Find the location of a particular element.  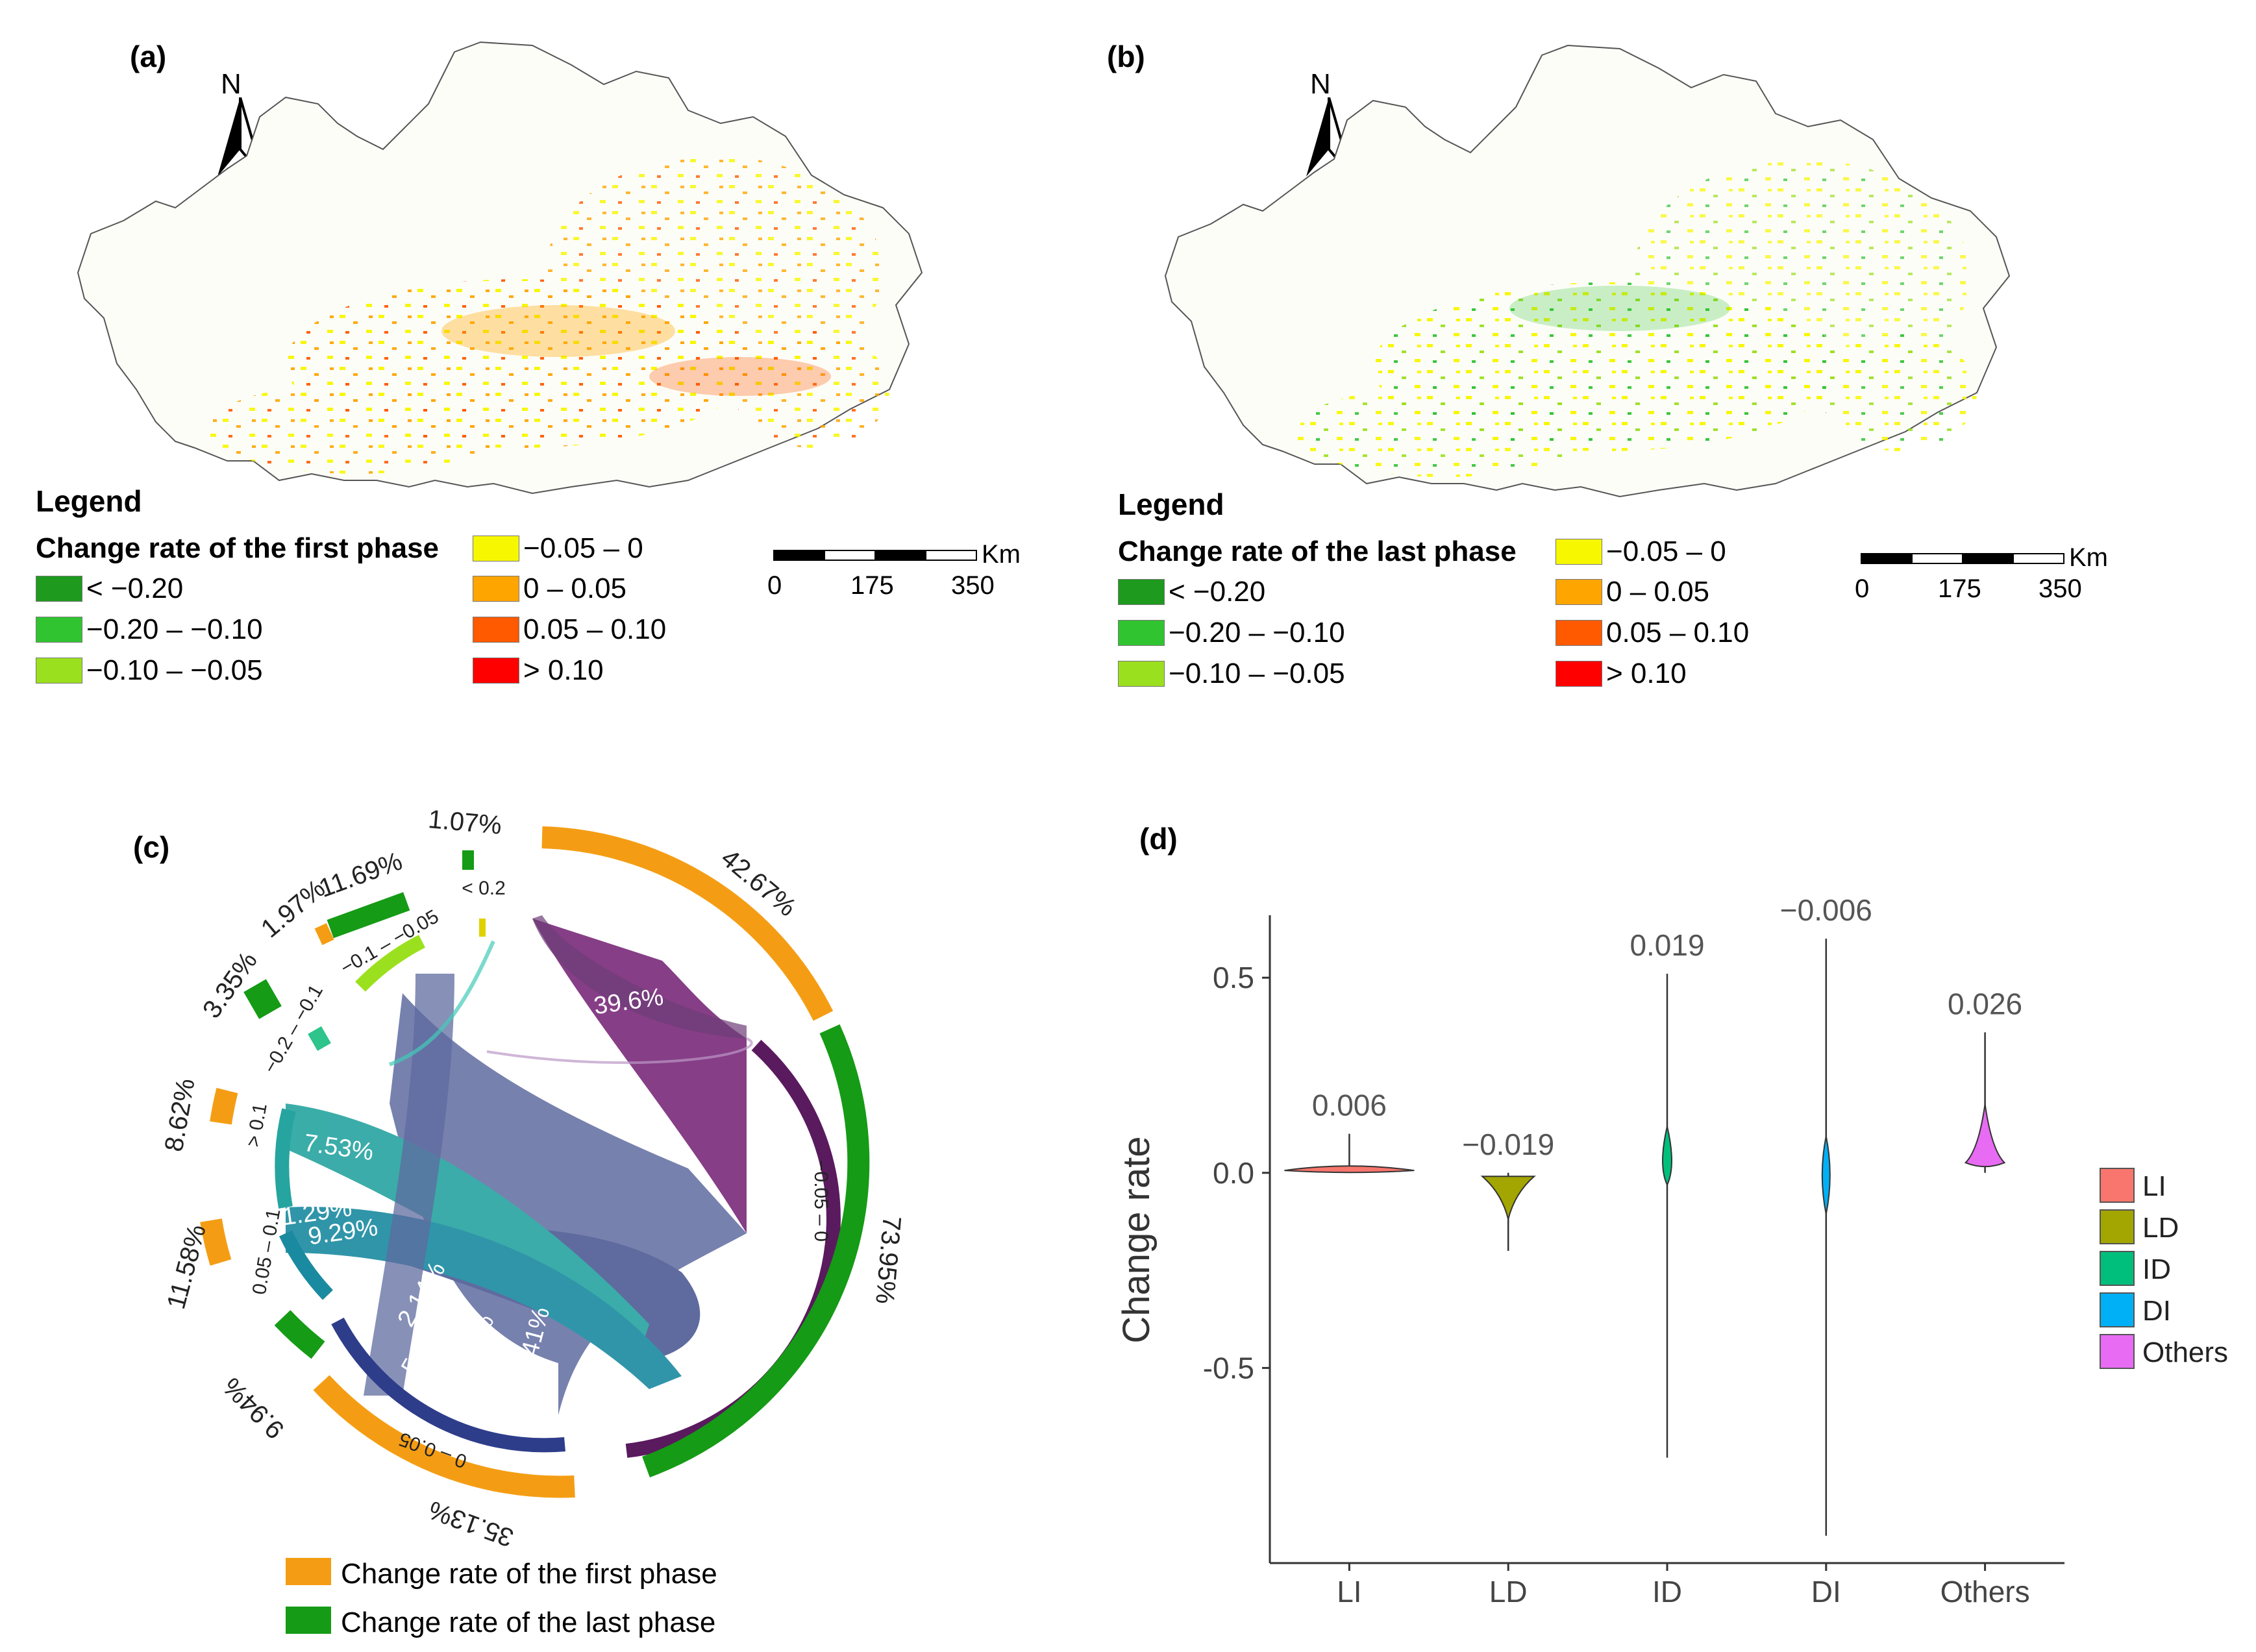

legend-a-item: −0.10 – −0.05 is located at coordinates (149, 670).